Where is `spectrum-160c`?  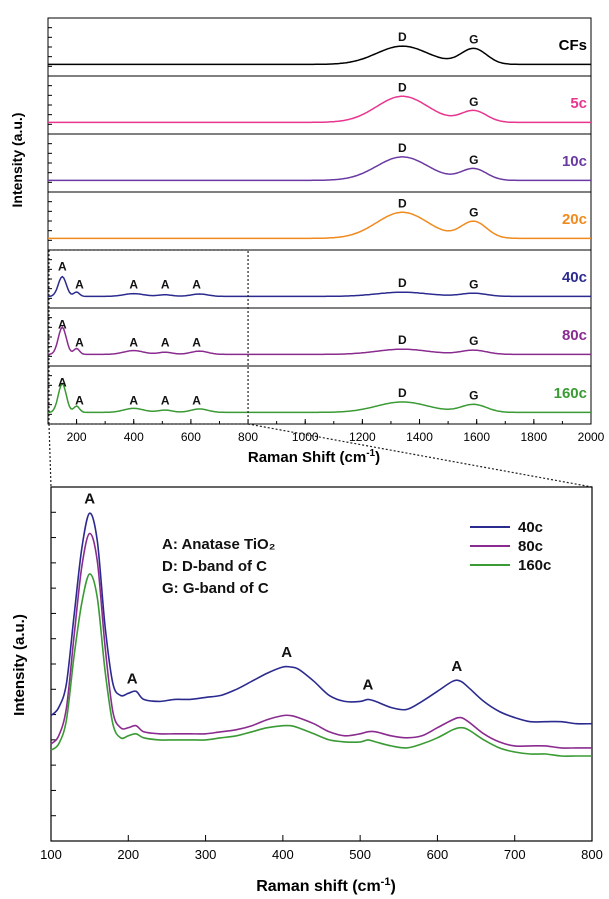 spectrum-160c is located at coordinates (319, 398).